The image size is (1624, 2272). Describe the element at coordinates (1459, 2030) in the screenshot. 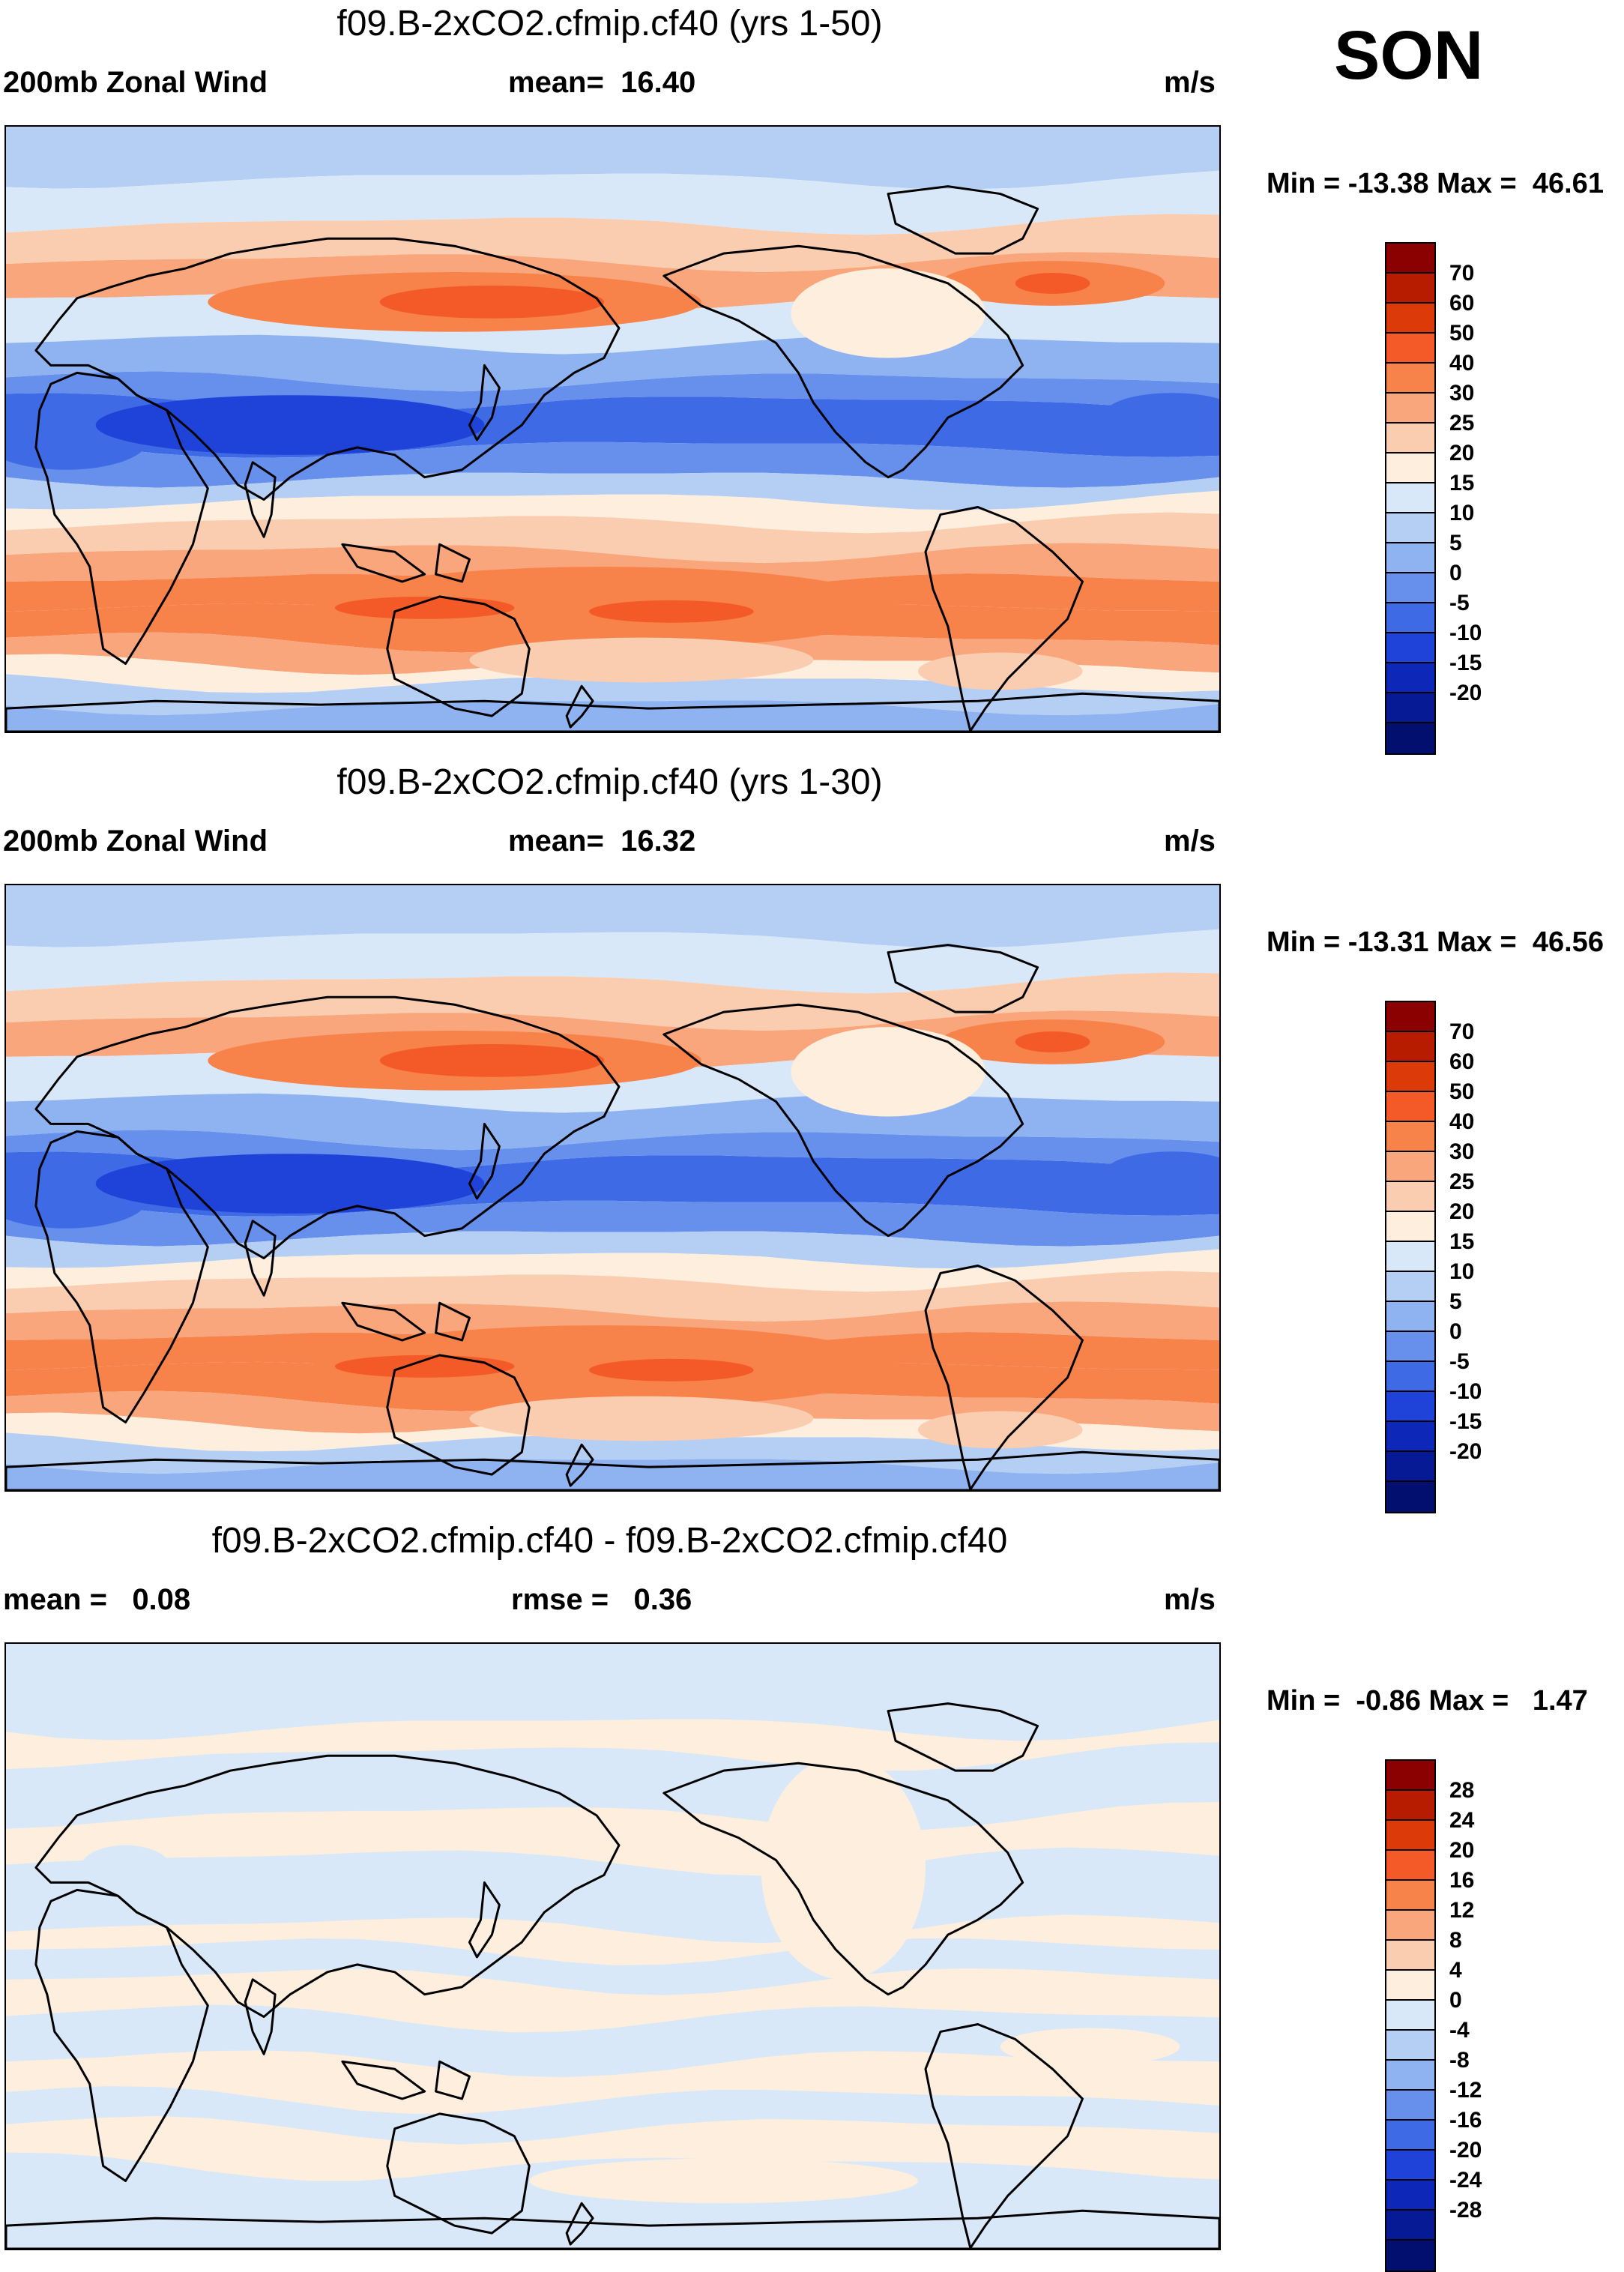

I see `colorbar-tick-label: -4` at that location.